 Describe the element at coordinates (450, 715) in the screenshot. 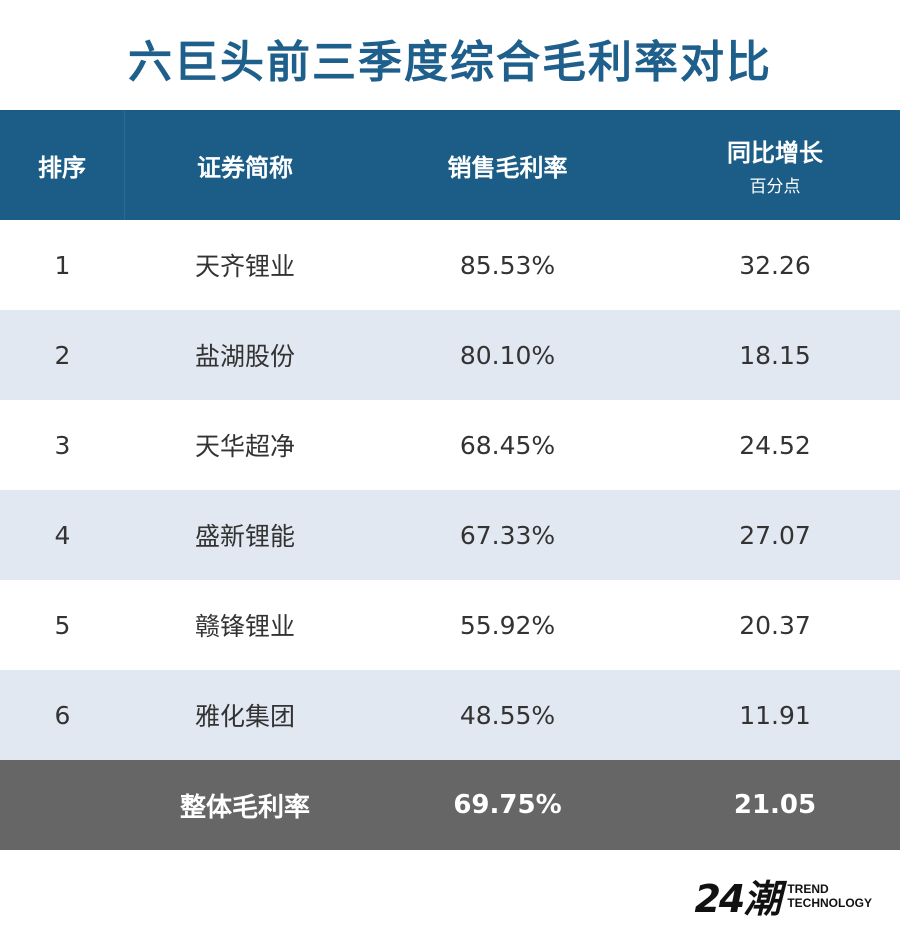

I see `table-row: 6 雅化集团 48.55% 11.91` at that location.